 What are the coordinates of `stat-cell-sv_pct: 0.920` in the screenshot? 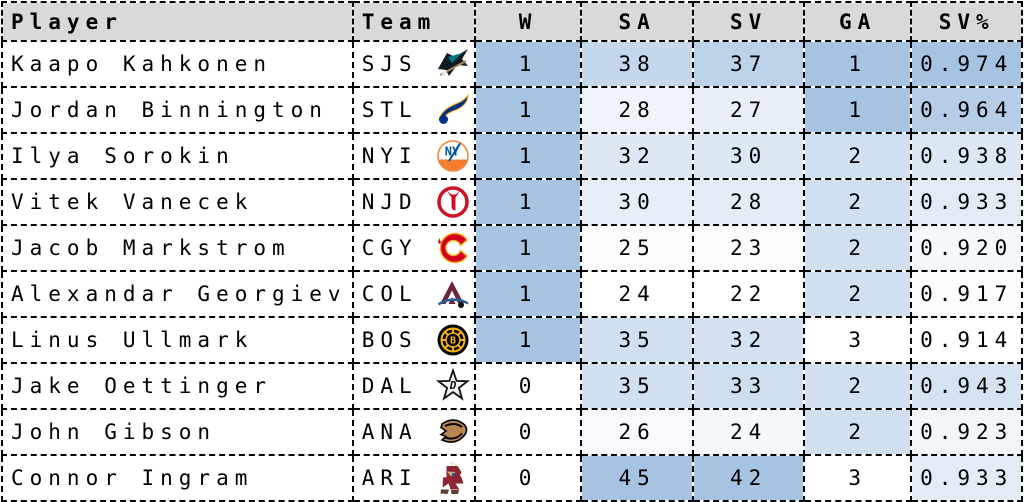 It's located at (966, 248).